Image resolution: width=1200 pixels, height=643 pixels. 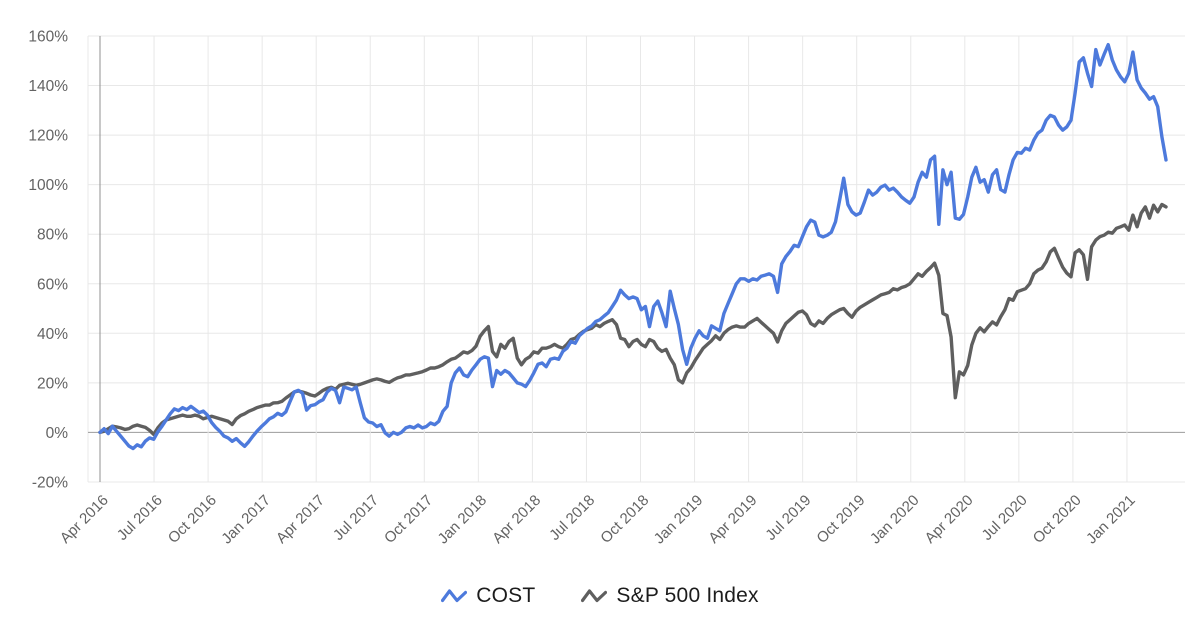 I want to click on x-tick-label: Jan 2021, so click(x=1111, y=520).